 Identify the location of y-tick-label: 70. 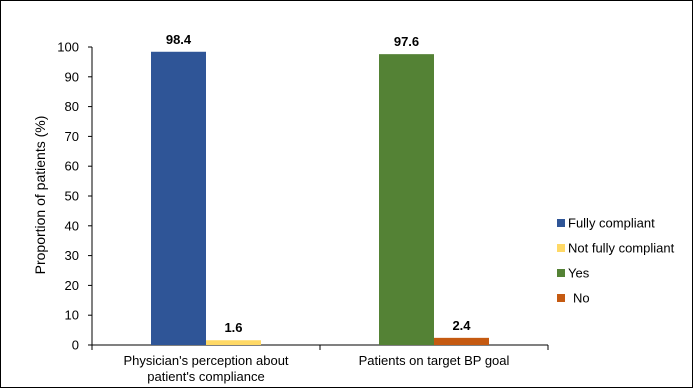
(72, 136).